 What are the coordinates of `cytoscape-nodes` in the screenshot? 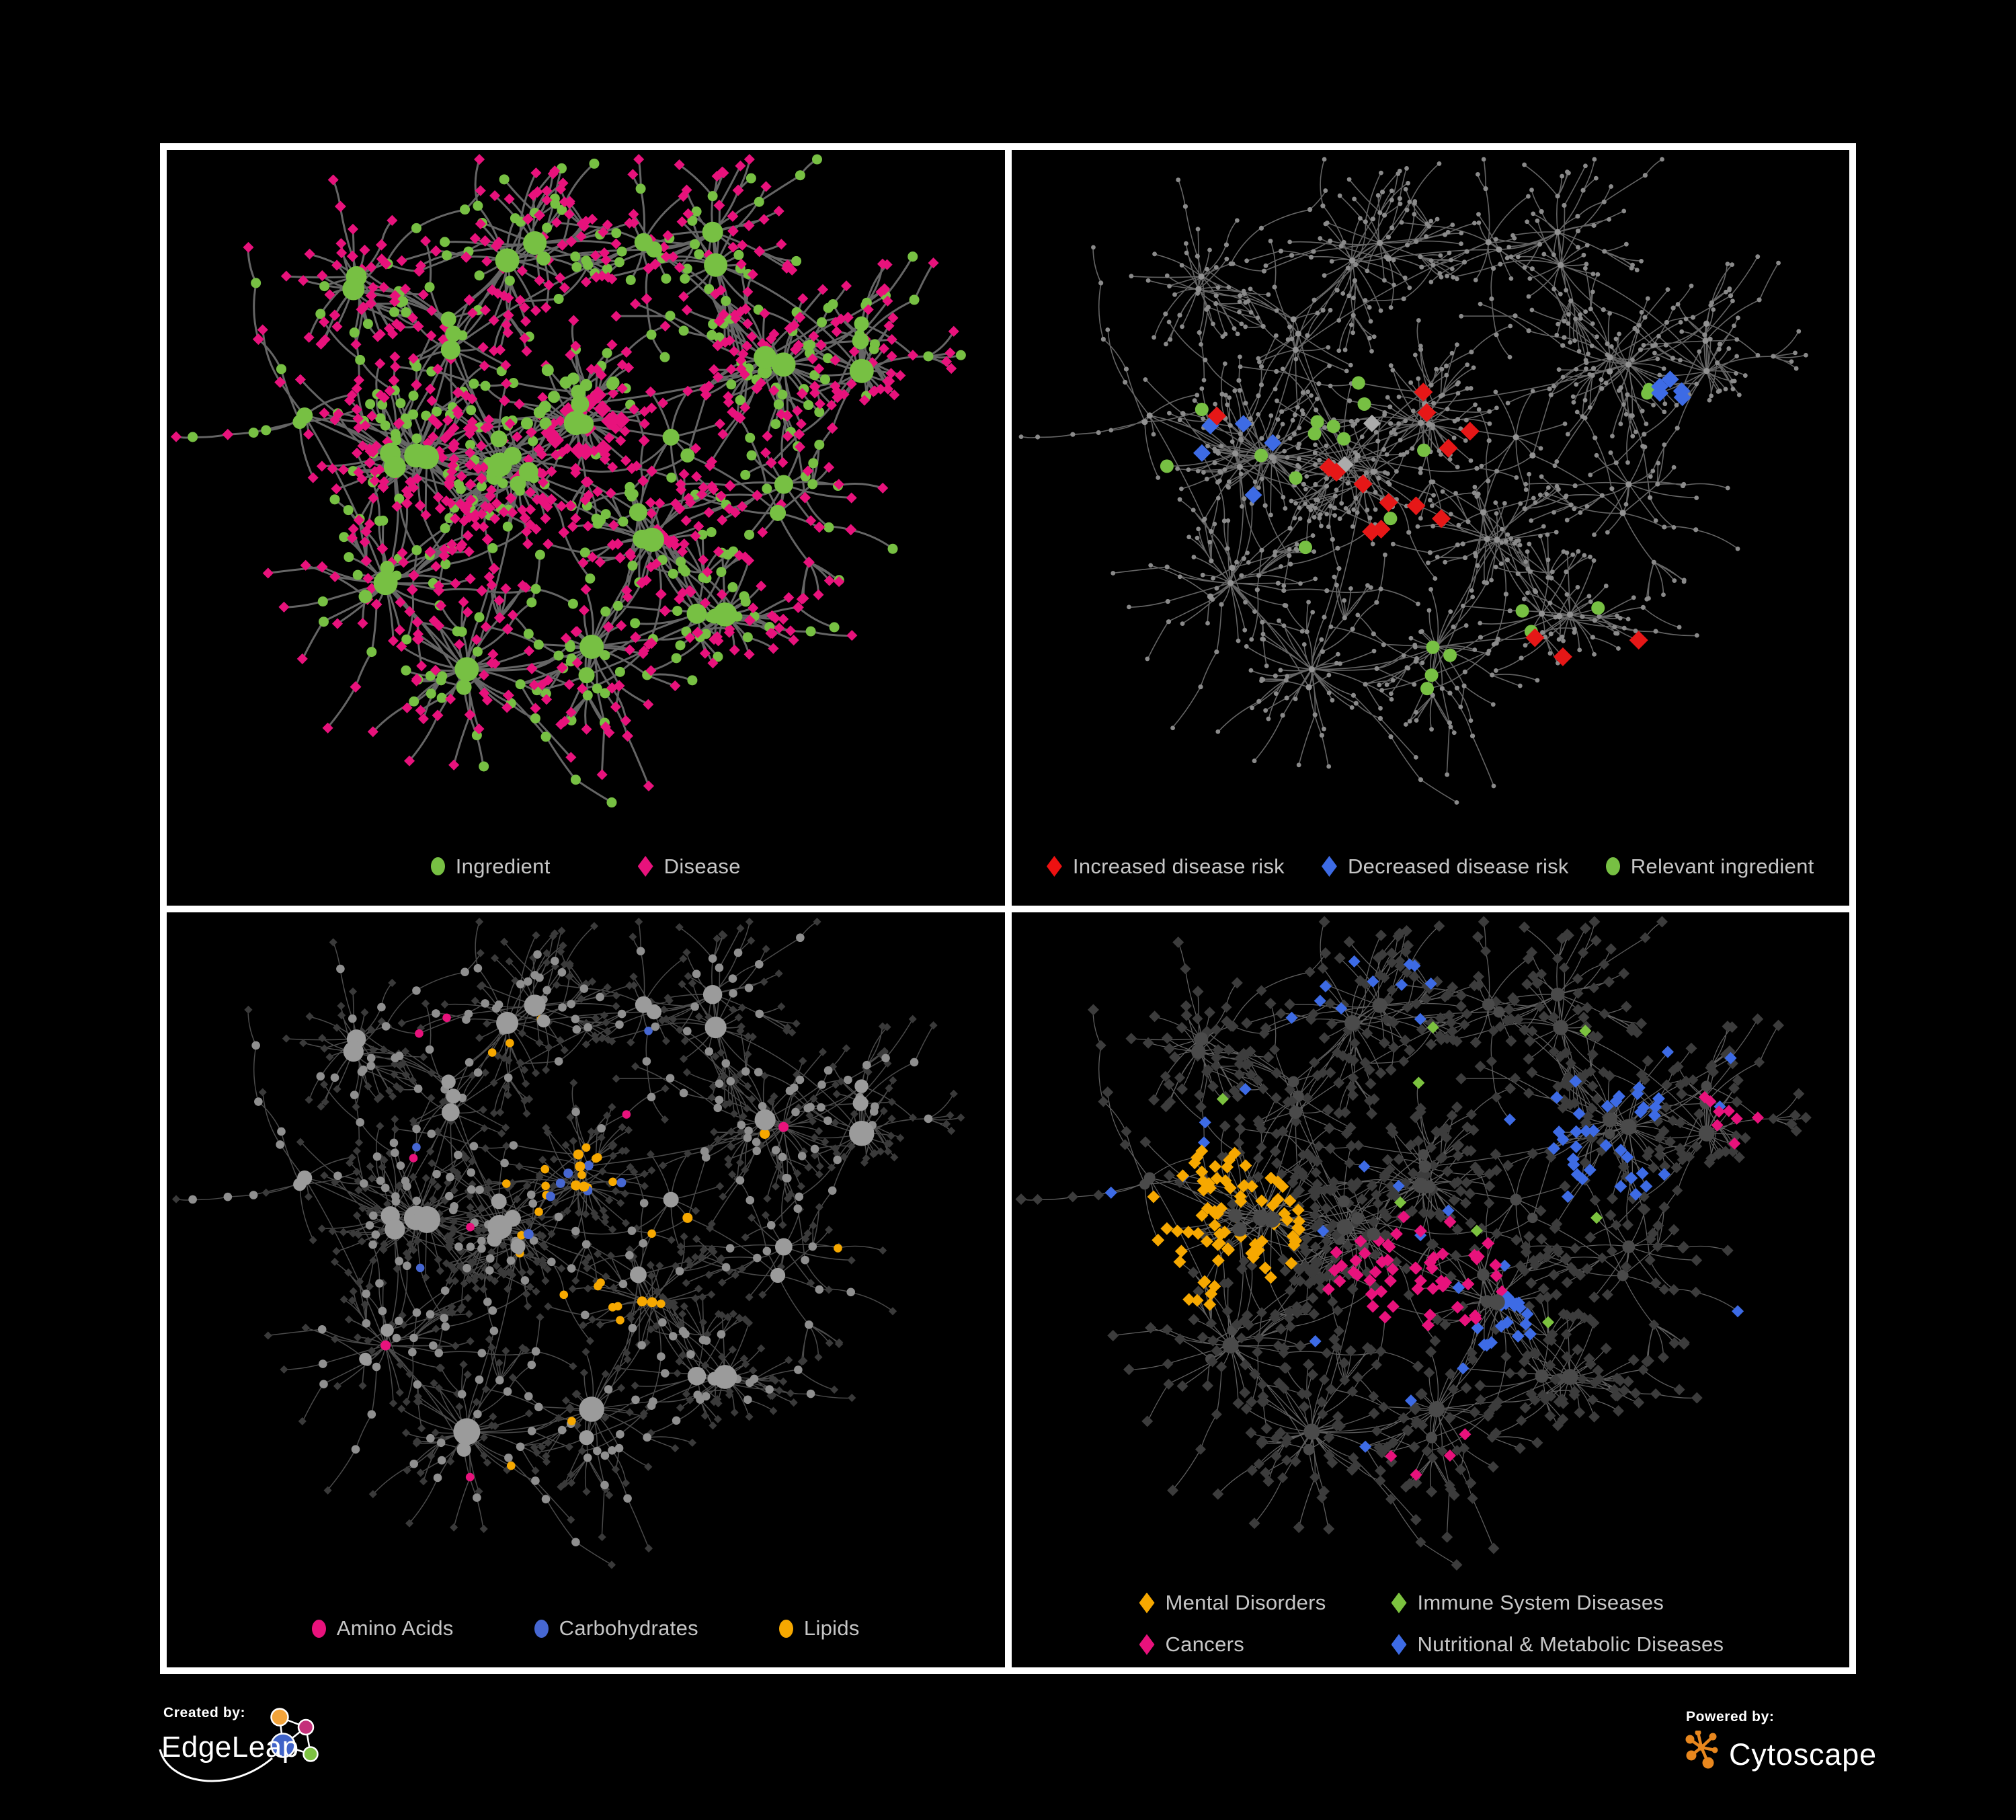 It's located at (1701, 1750).